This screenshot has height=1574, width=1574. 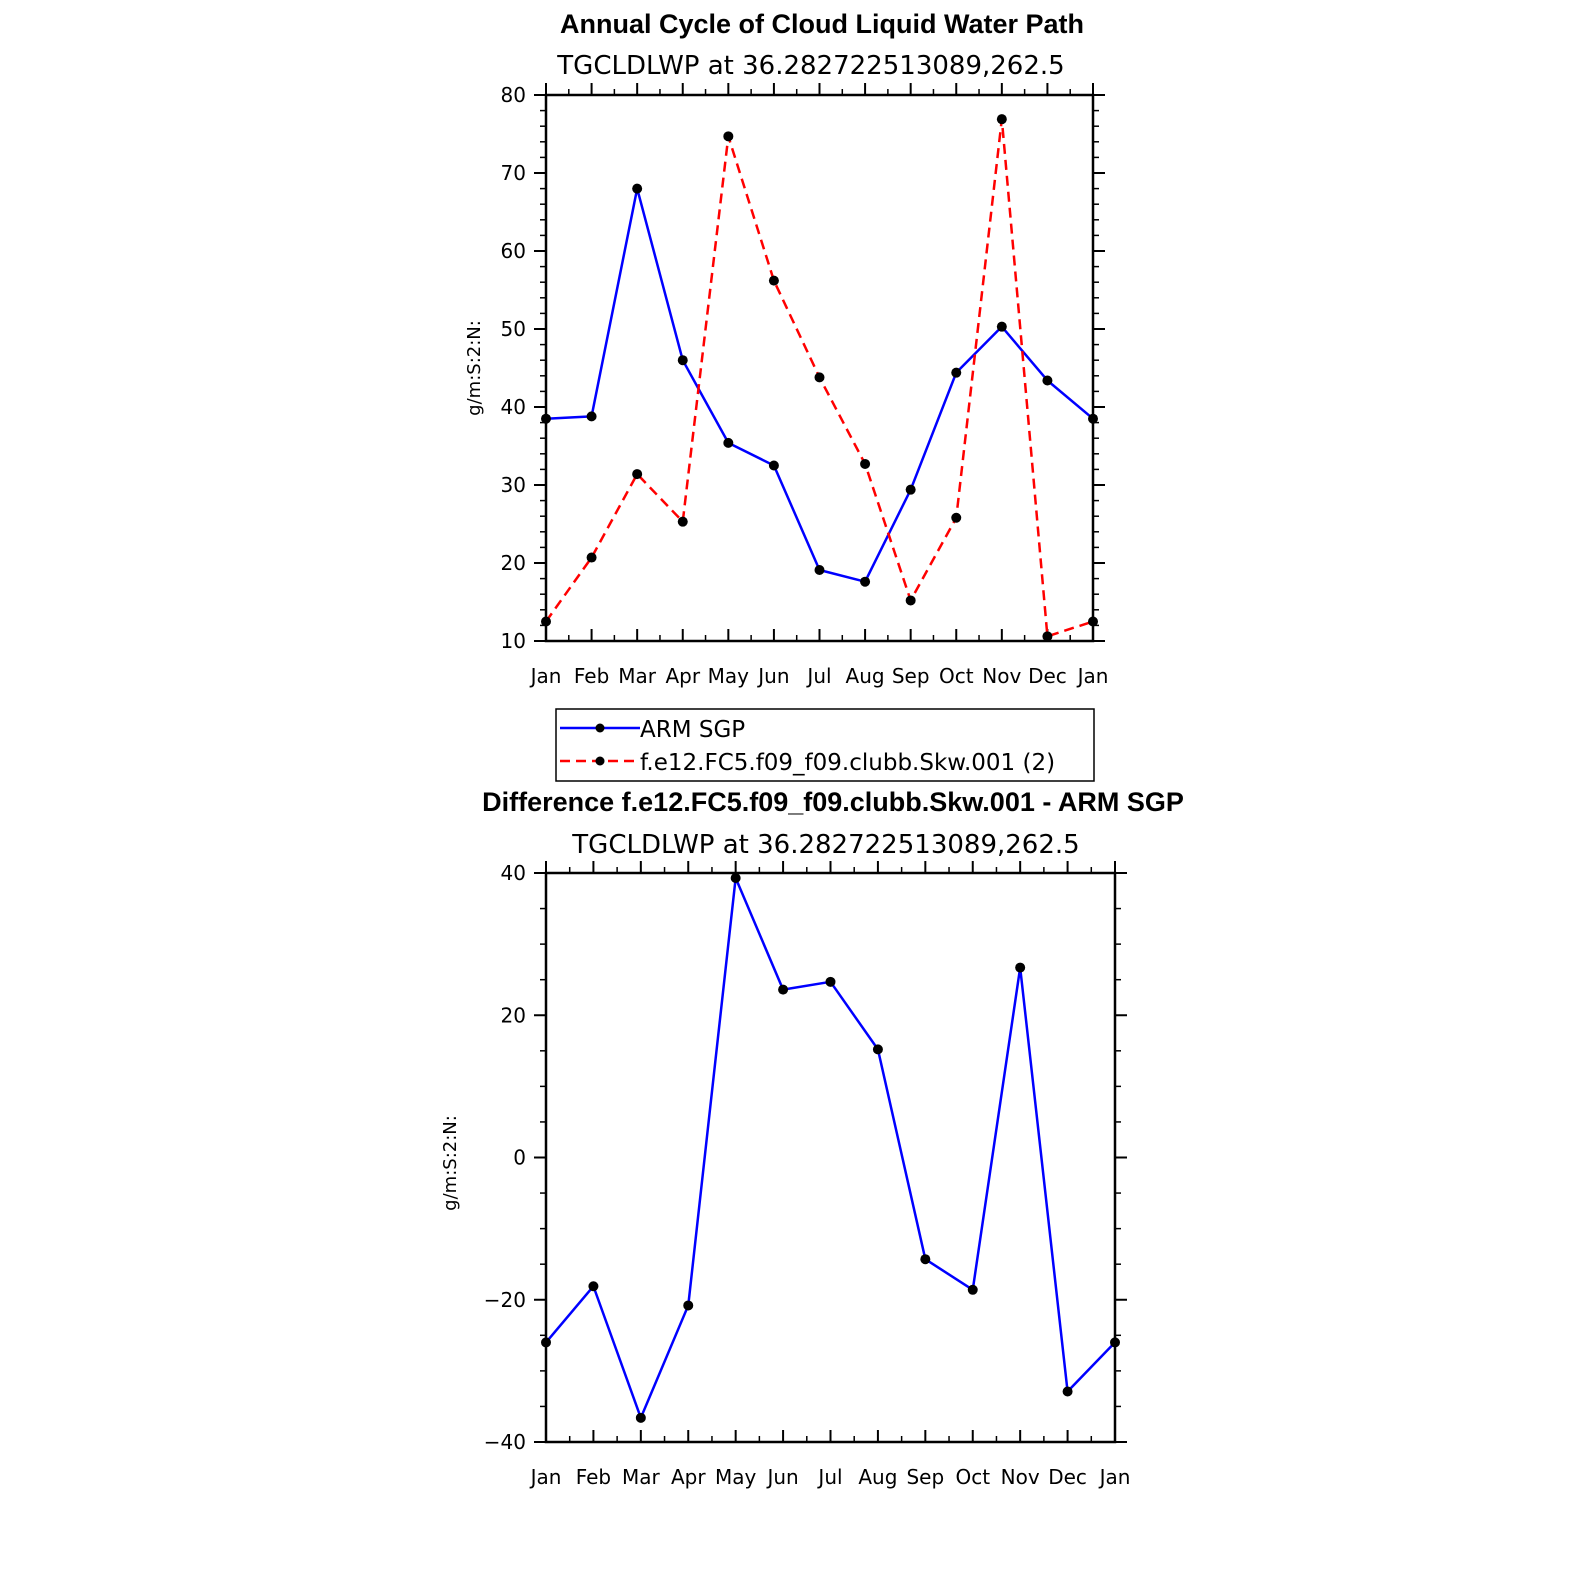 What do you see at coordinates (513, 173) in the screenshot?
I see `y-tick-label: 70` at bounding box center [513, 173].